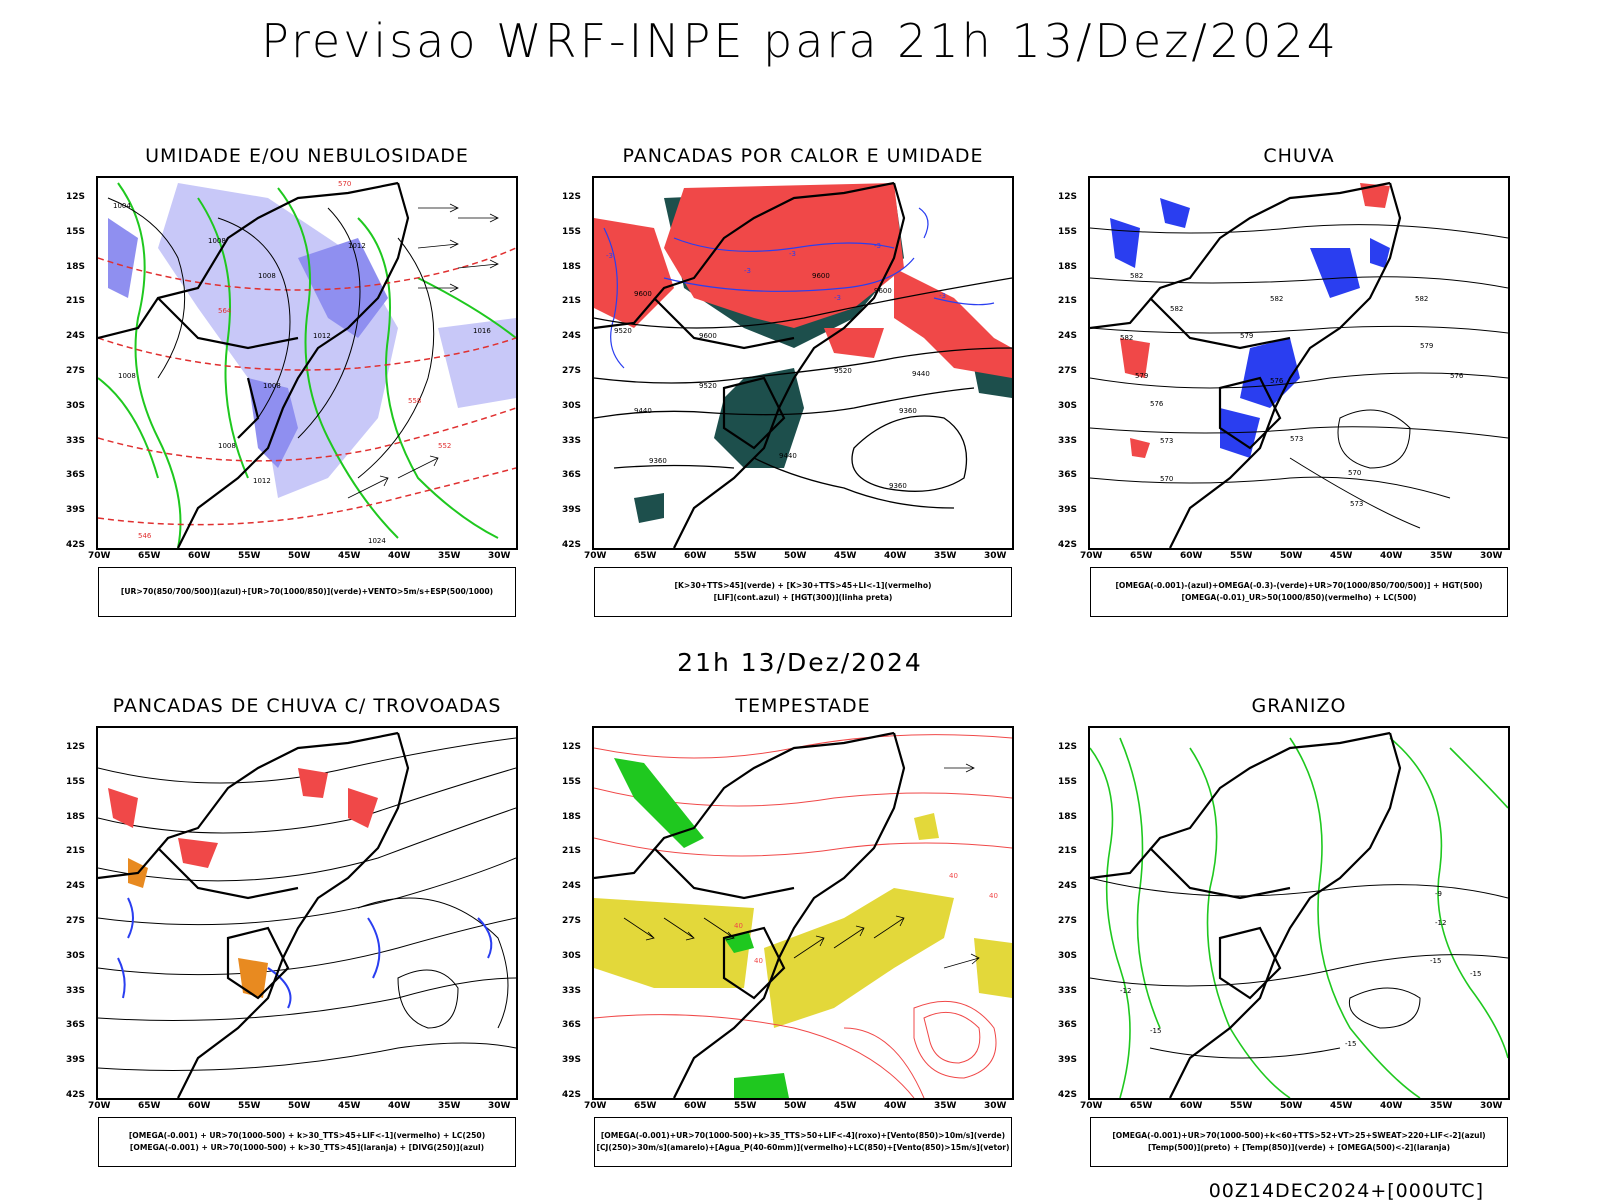 The height and width of the screenshot is (1202, 1600). What do you see at coordinates (1299, 156) in the screenshot?
I see `panel-title: CHUVA` at bounding box center [1299, 156].